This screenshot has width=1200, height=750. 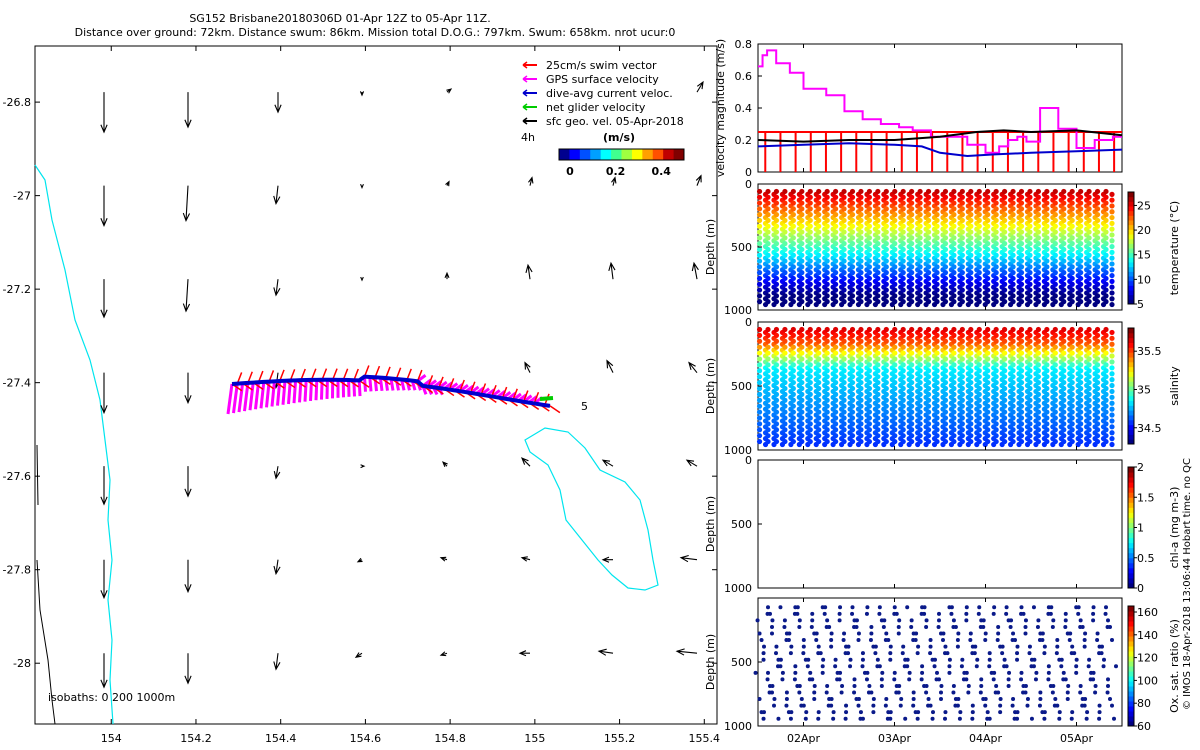 I want to click on velocity-tick-label: 0.8, so click(x=744, y=44).